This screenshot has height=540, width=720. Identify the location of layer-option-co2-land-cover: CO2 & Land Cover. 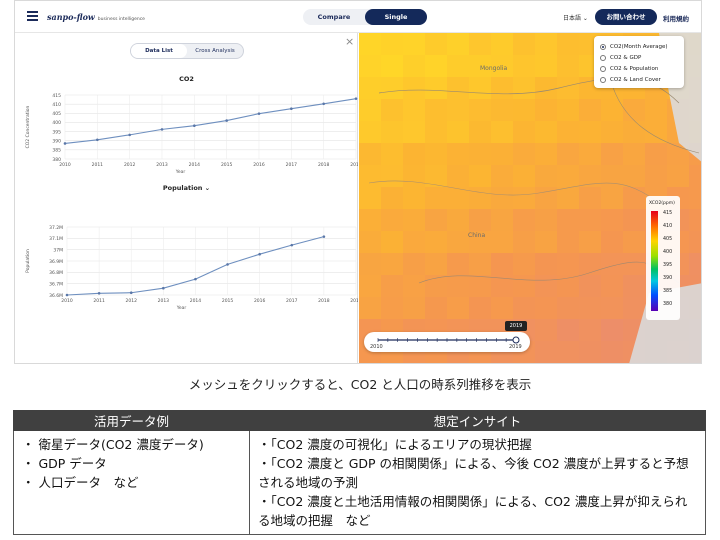
(639, 79).